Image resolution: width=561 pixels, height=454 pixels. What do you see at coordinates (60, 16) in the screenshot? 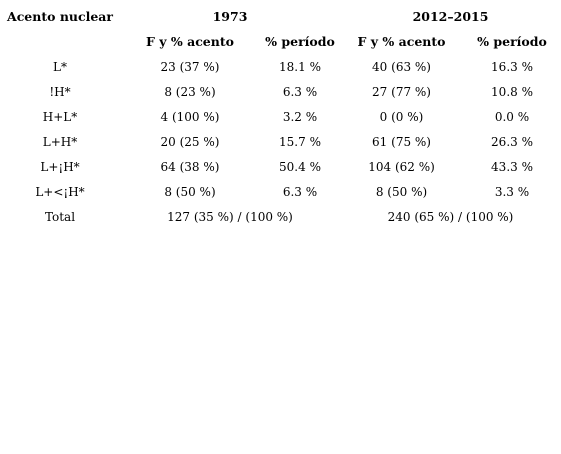
I see `header-acento-nuclear: Acento nuclear` at bounding box center [60, 16].